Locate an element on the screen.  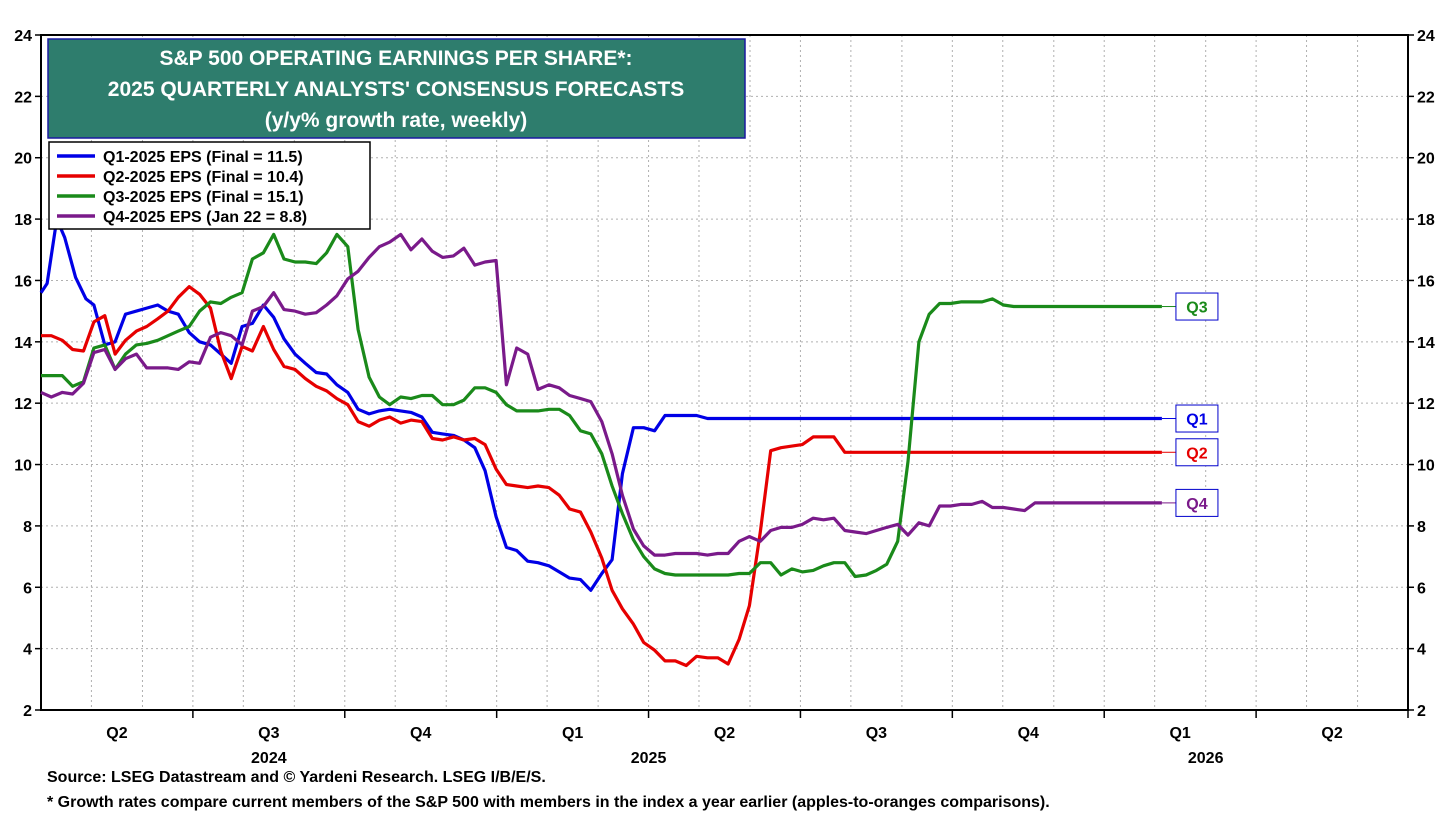
y-tick-label-left: 14 is located at coordinates (23, 343).